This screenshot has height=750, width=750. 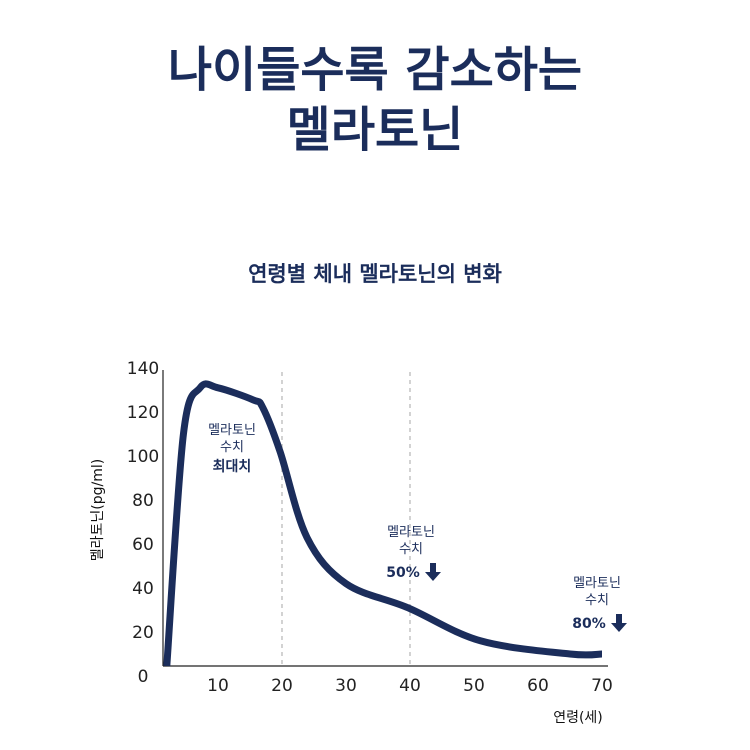 What do you see at coordinates (143, 369) in the screenshot?
I see `y-tick-label: 140` at bounding box center [143, 369].